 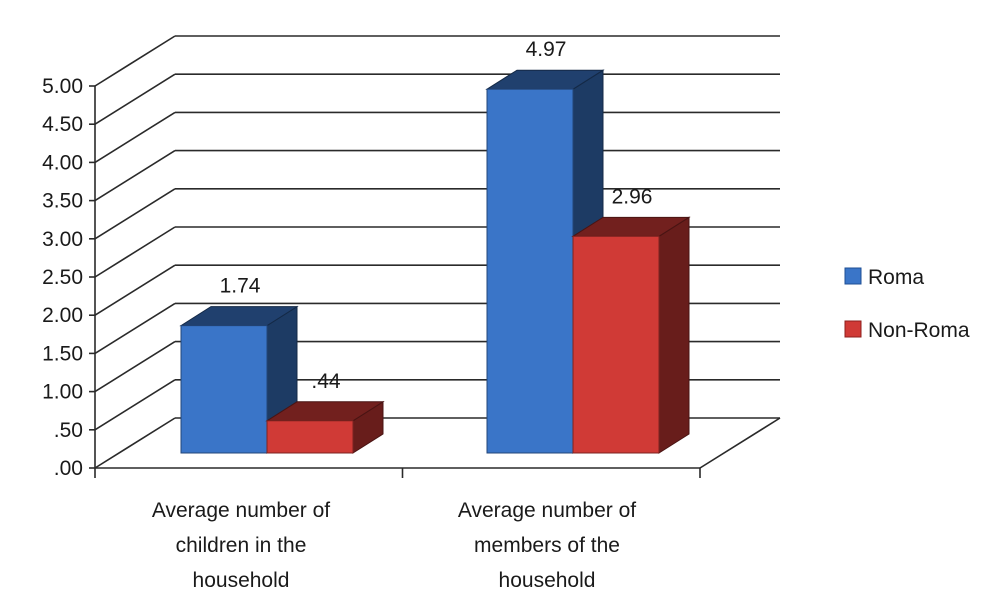 I want to click on data-label-non-roma: .44, so click(x=326, y=381).